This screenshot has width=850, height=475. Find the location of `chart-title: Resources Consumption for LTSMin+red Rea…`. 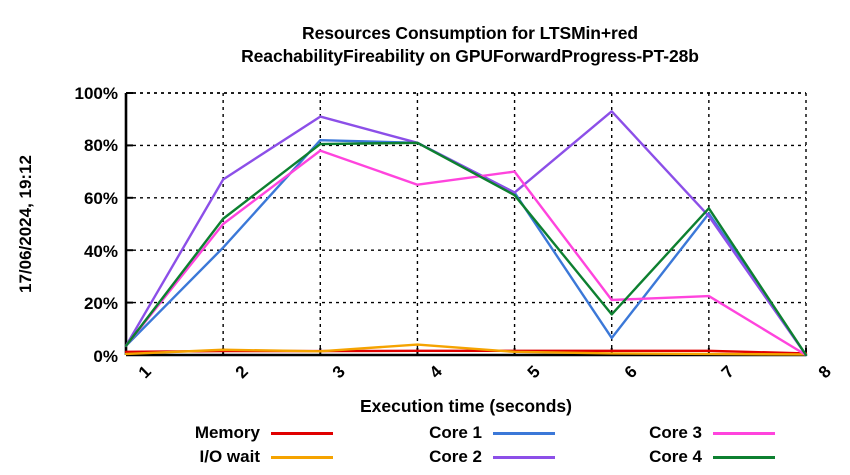

chart-title: Resources Consumption for LTSMin+red Rea… is located at coordinates (470, 45).